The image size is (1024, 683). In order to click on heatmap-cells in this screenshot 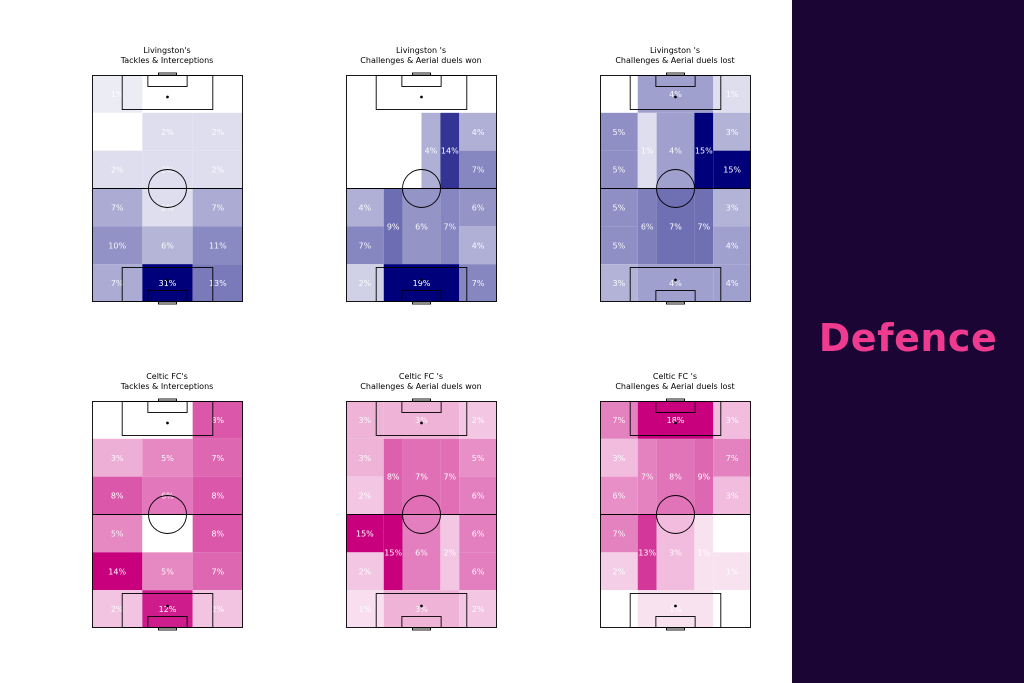, I will do `click(675, 188)`.